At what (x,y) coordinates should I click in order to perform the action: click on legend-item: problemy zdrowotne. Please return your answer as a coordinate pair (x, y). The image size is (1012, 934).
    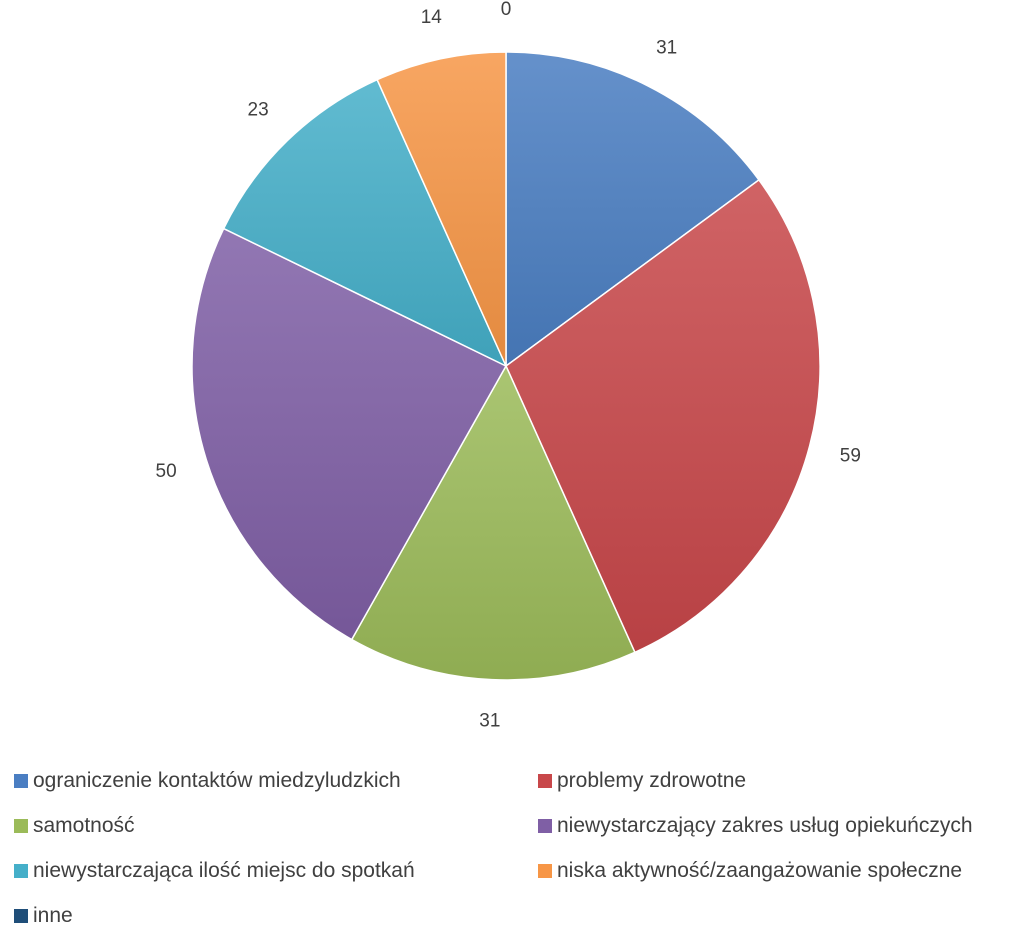
    Looking at the image, I should click on (642, 781).